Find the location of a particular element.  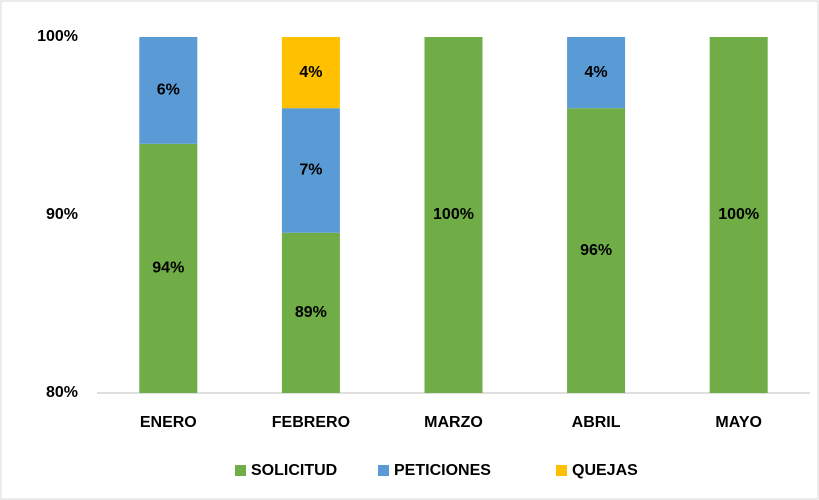

data-label: 7% is located at coordinates (310, 170).